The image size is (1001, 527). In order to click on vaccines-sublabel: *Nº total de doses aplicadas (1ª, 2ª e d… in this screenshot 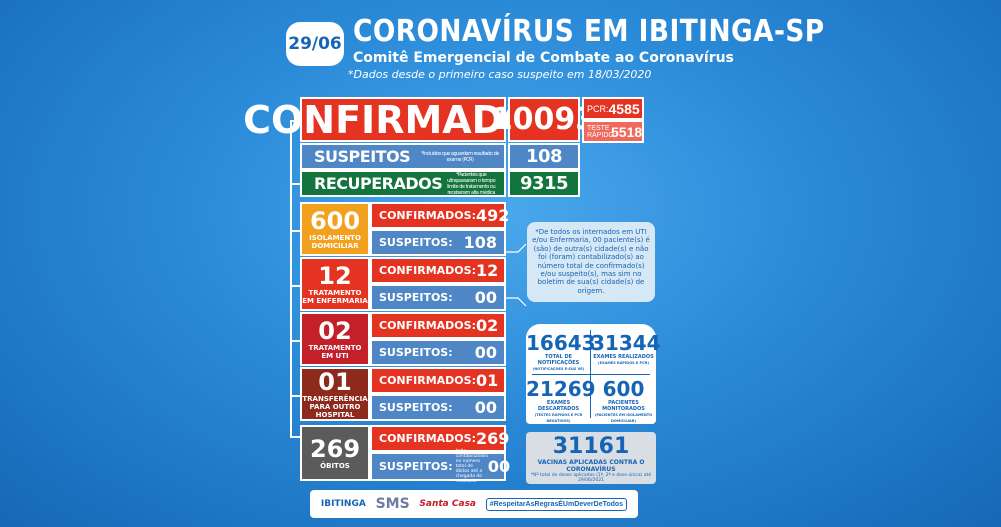, I will do `click(591, 478)`.